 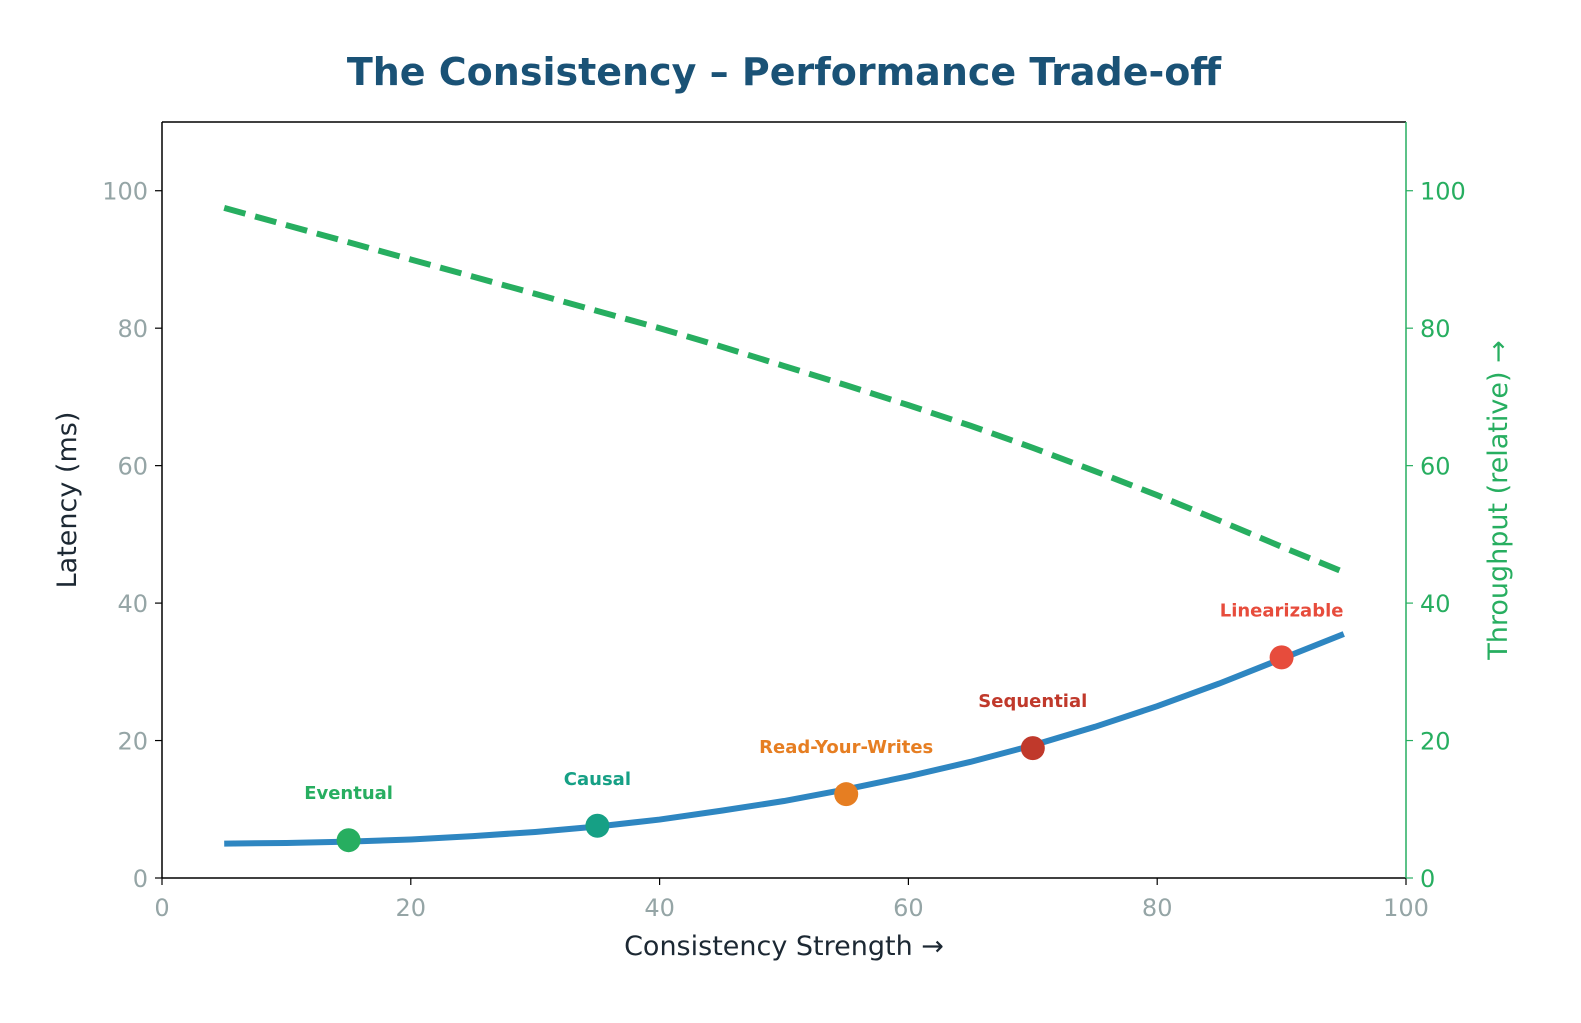 I want to click on marker-linearizable, so click(x=1281, y=657).